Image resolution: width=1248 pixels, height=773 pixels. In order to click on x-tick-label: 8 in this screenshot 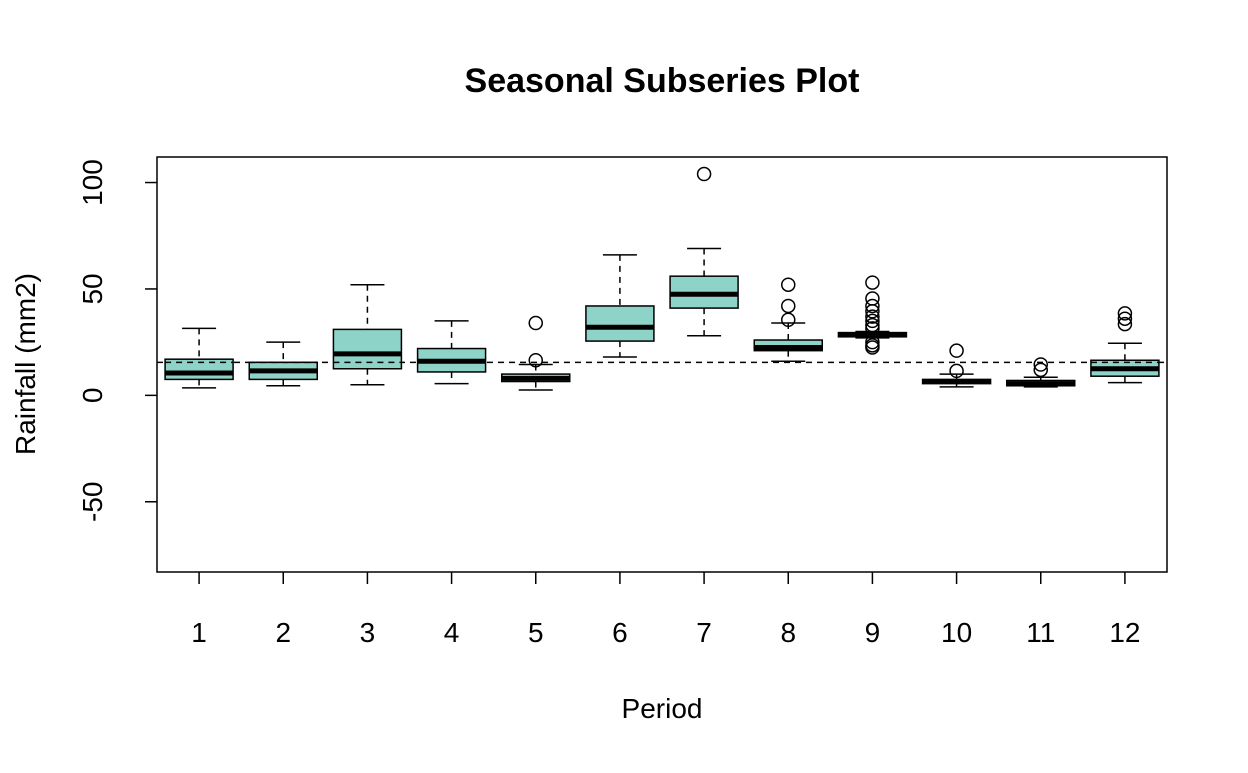, I will do `click(788, 632)`.